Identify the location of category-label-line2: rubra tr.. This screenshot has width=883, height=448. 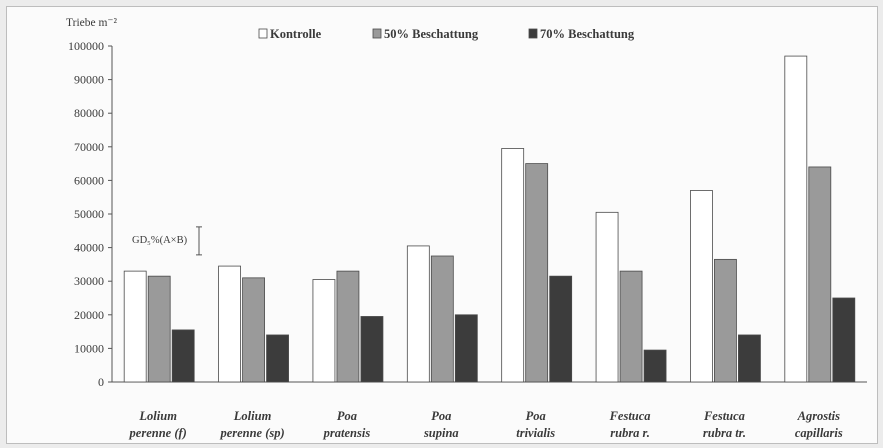
(724, 433).